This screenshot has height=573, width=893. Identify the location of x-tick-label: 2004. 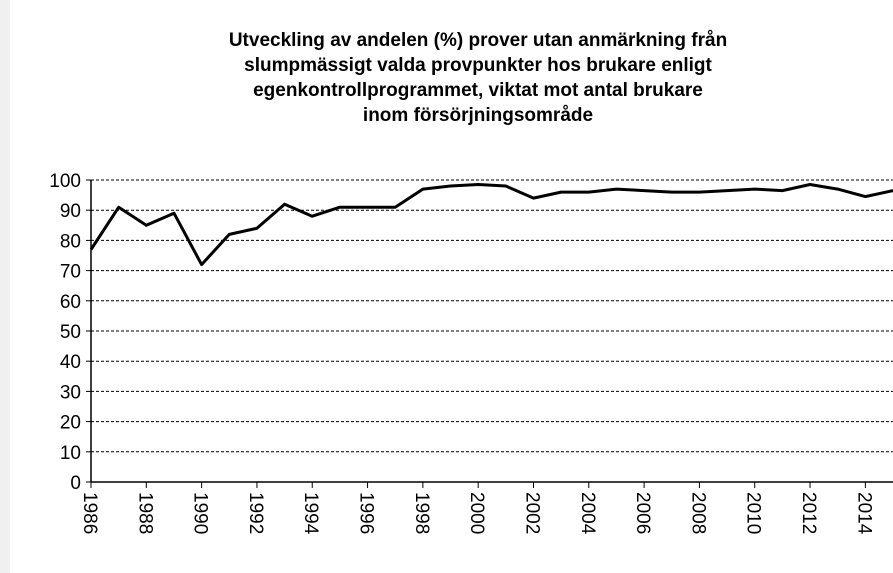
(587, 513).